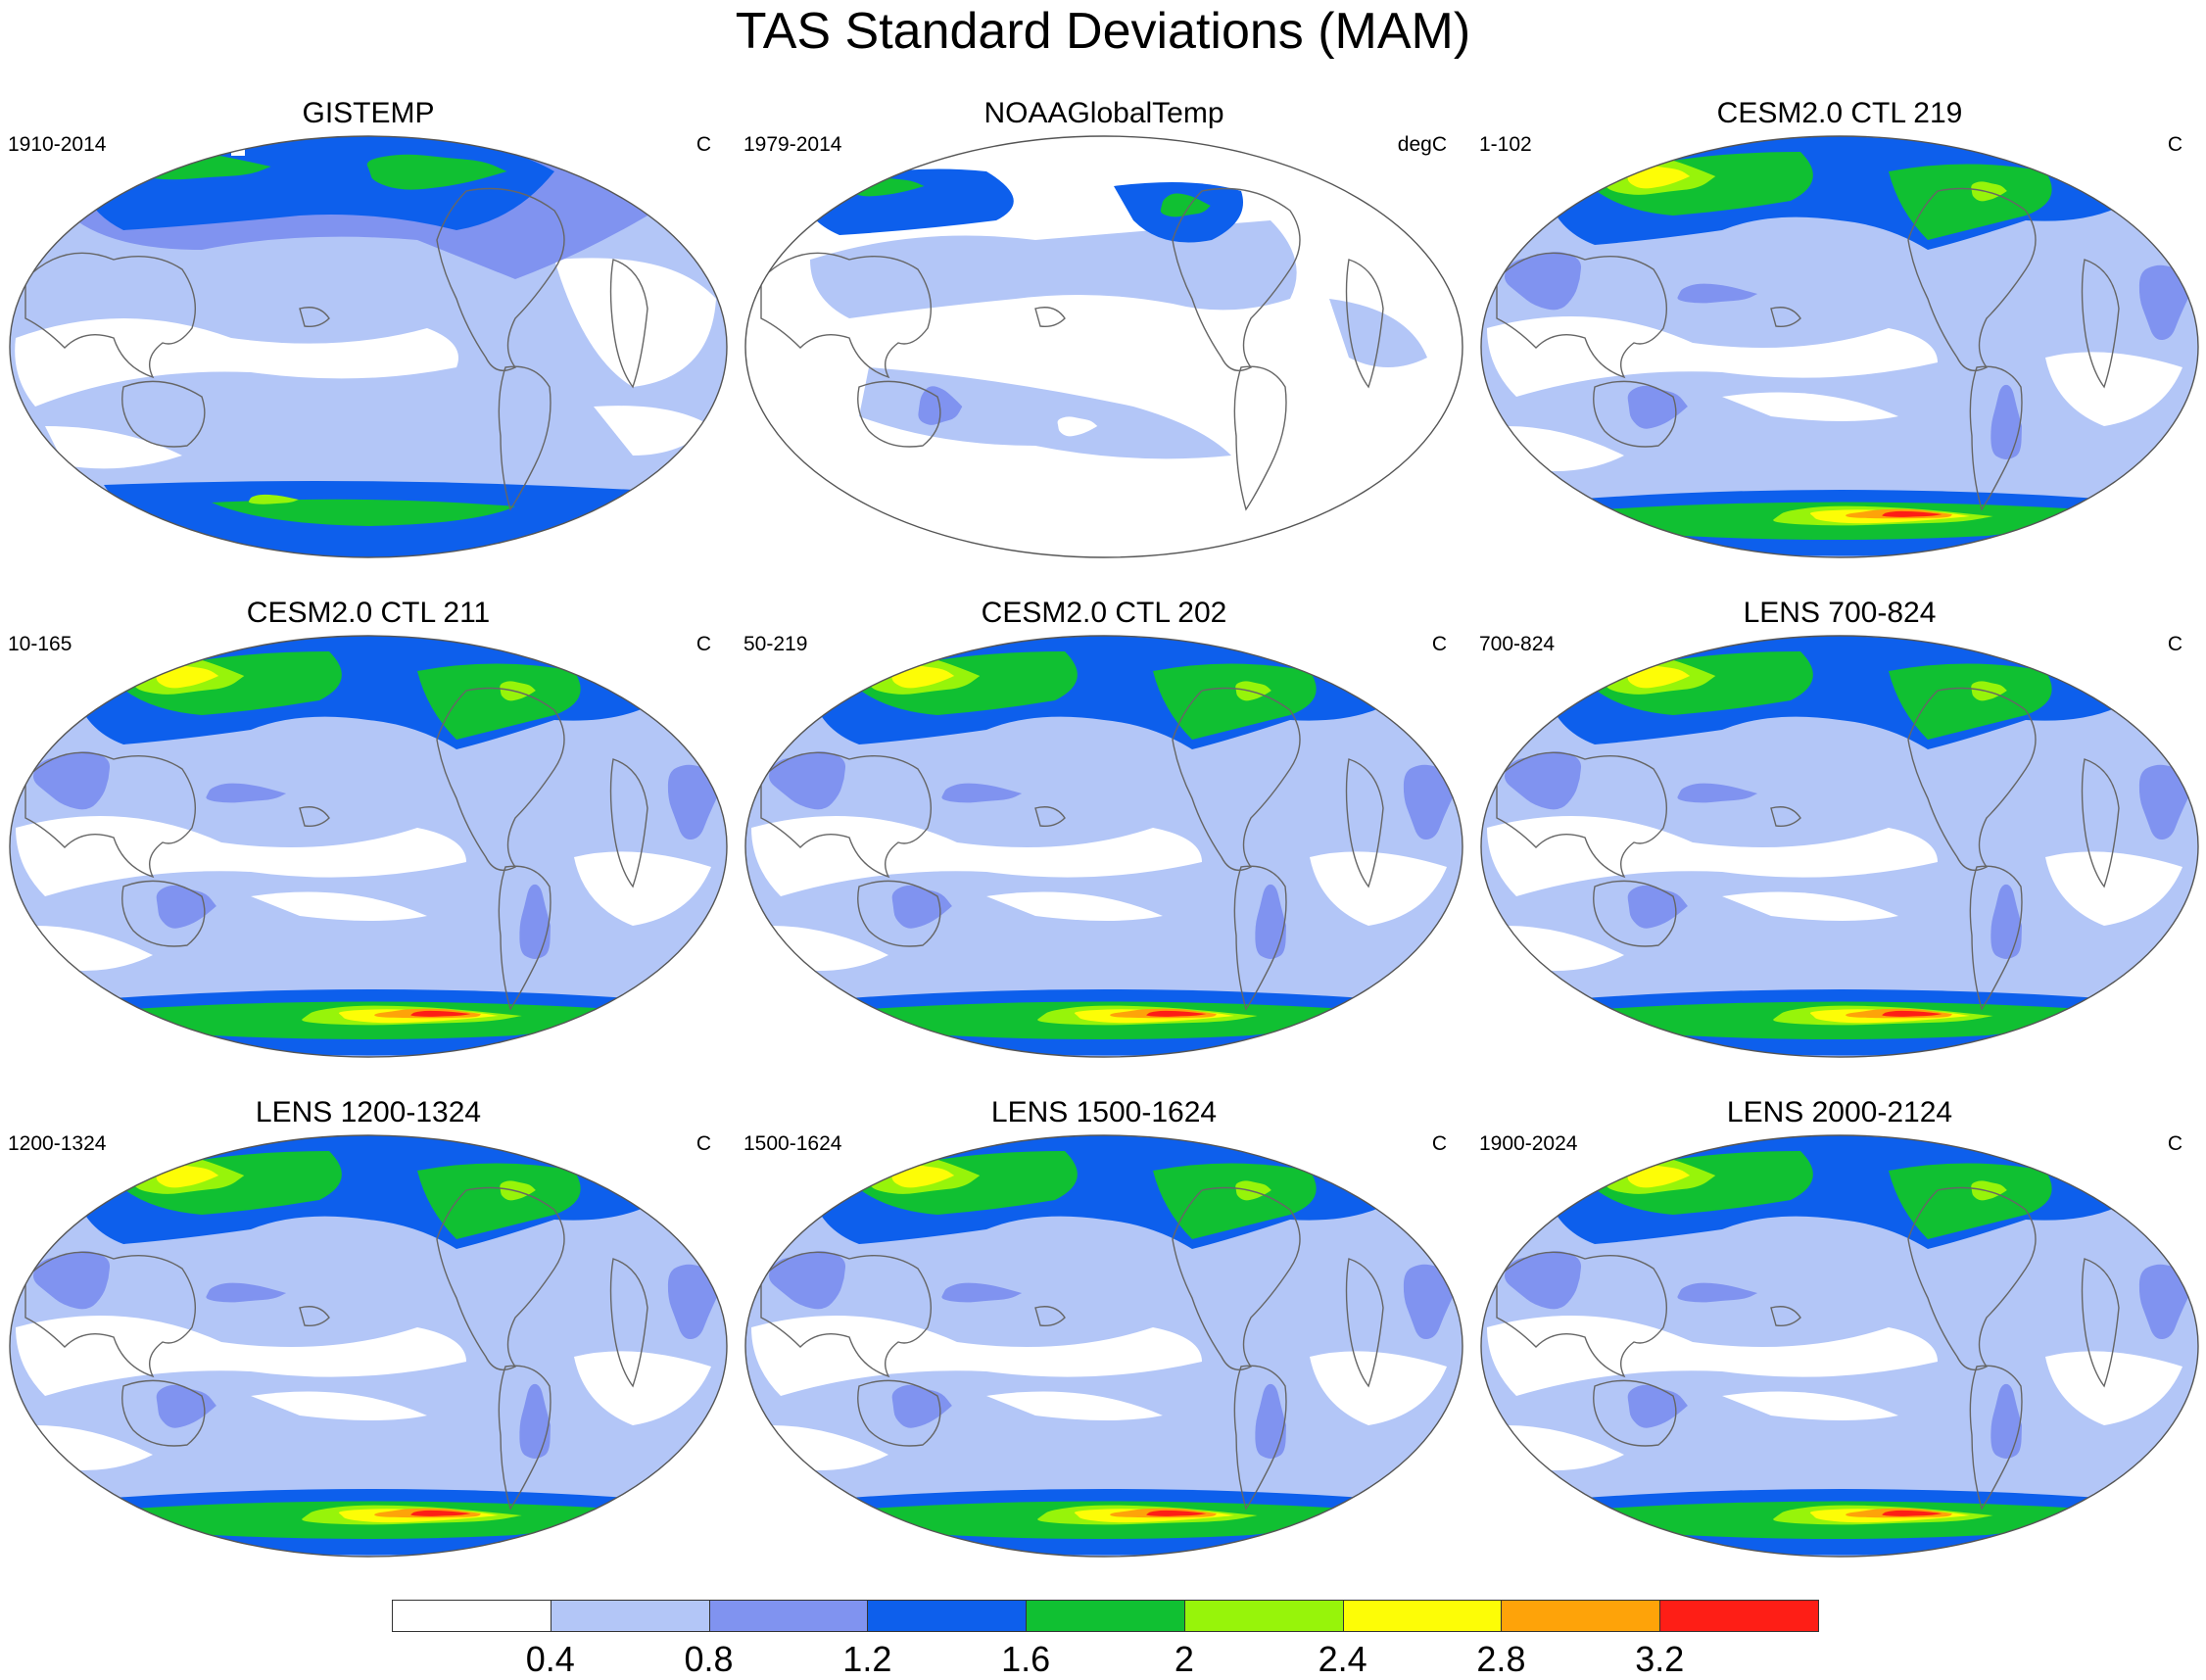  I want to click on panel-title: LENS 2000-2124, so click(1839, 1112).